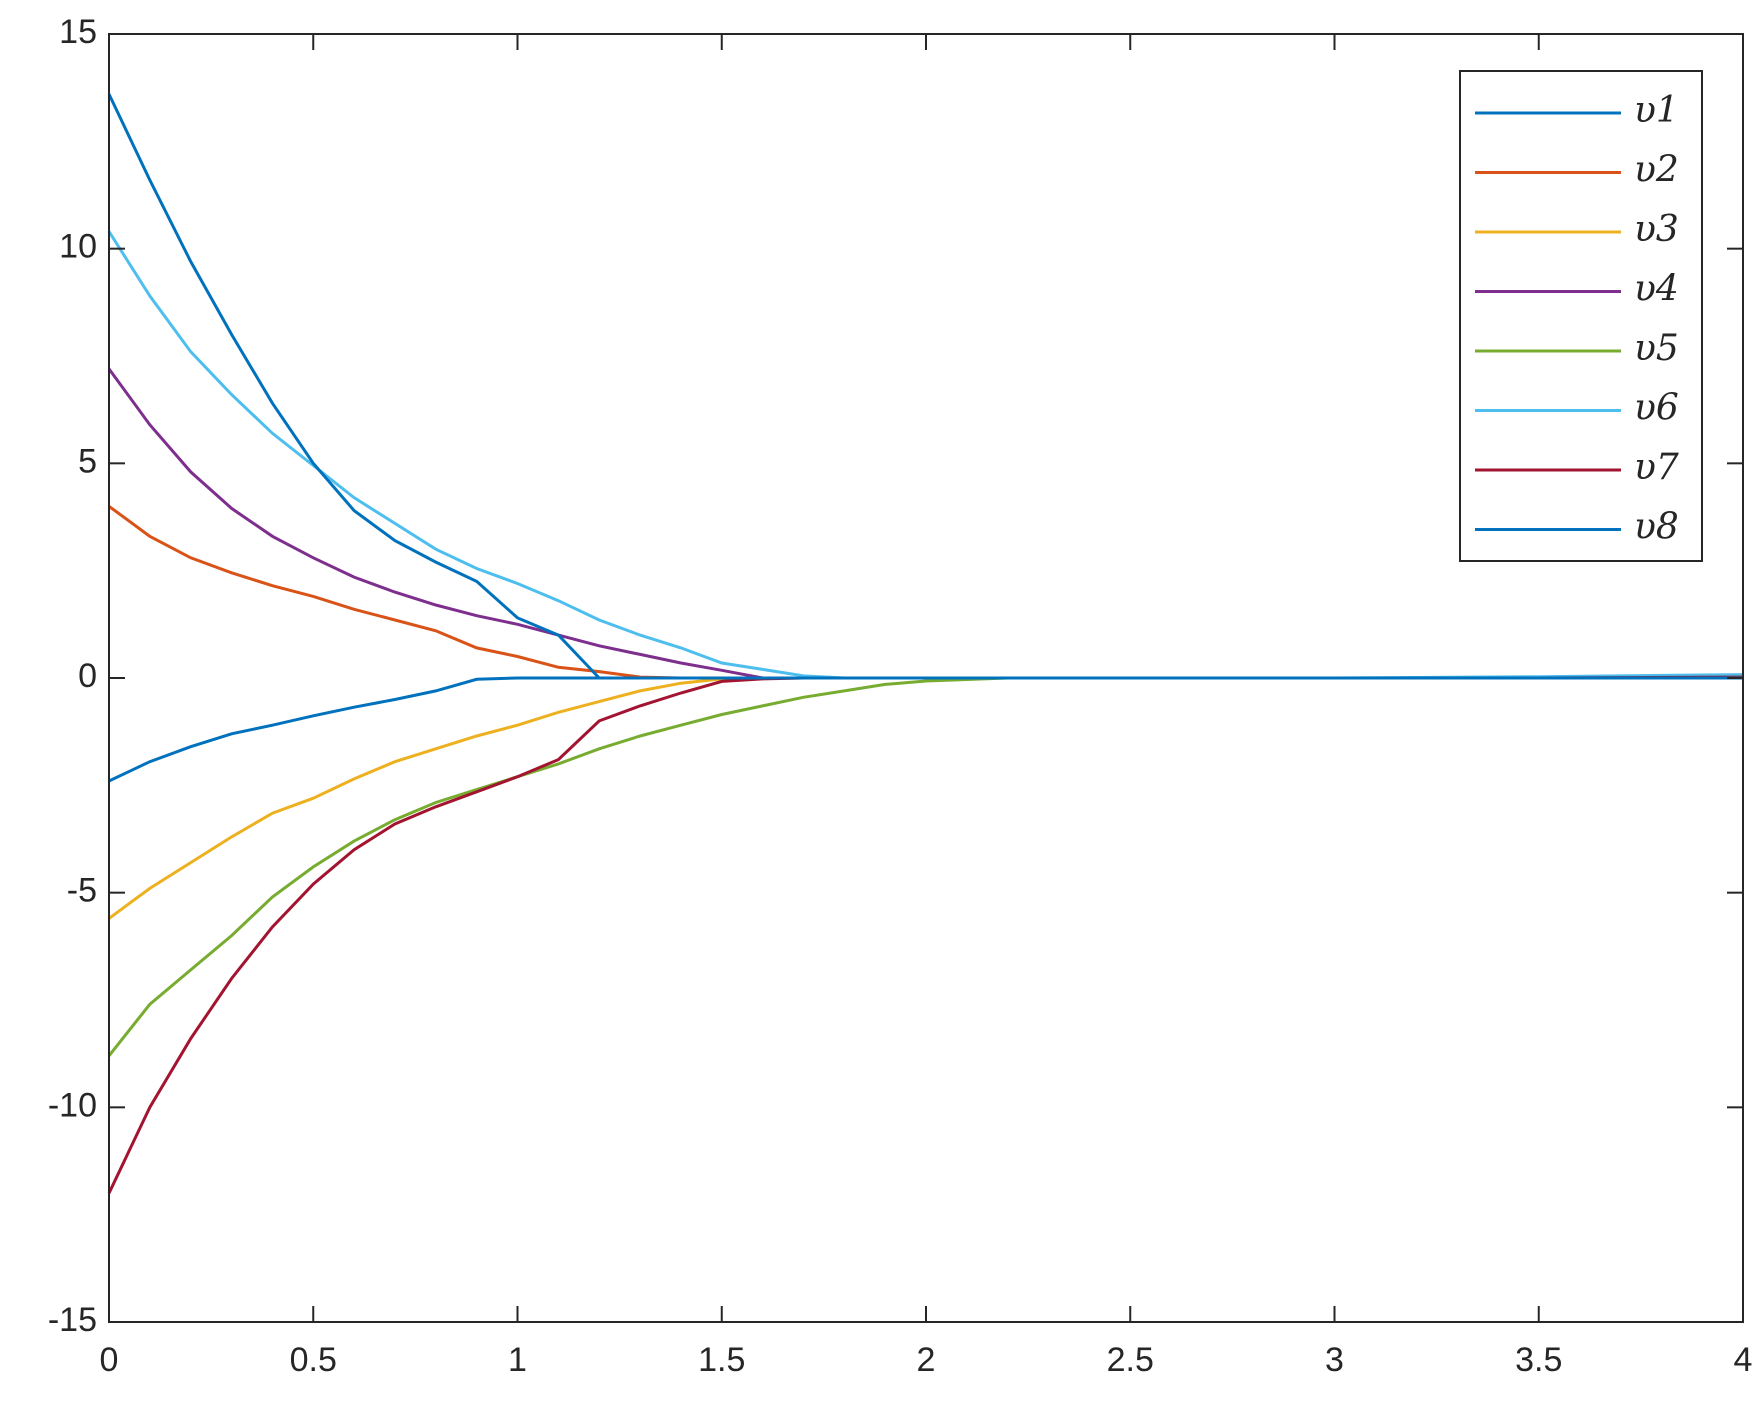 The height and width of the screenshot is (1405, 1763). What do you see at coordinates (72, 1320) in the screenshot?
I see `y-tick-label: -15` at bounding box center [72, 1320].